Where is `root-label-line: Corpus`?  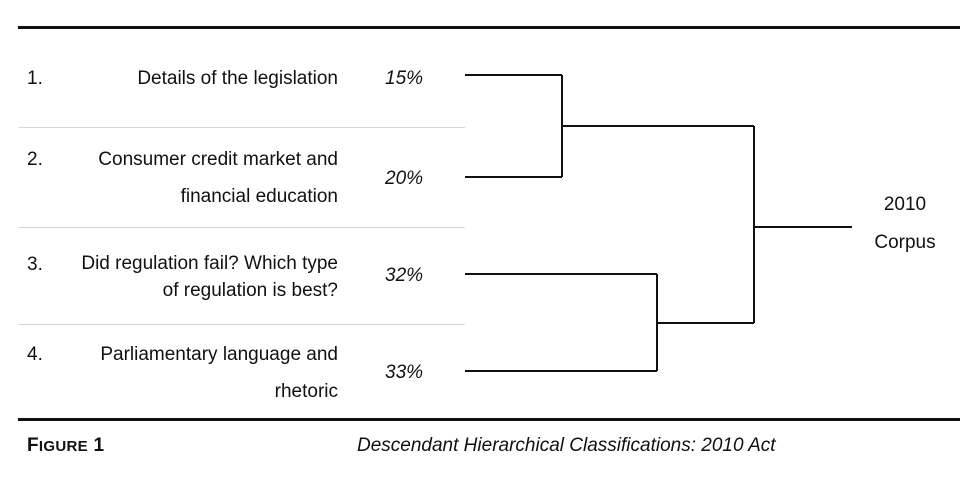
root-label-line: Corpus is located at coordinates (905, 242).